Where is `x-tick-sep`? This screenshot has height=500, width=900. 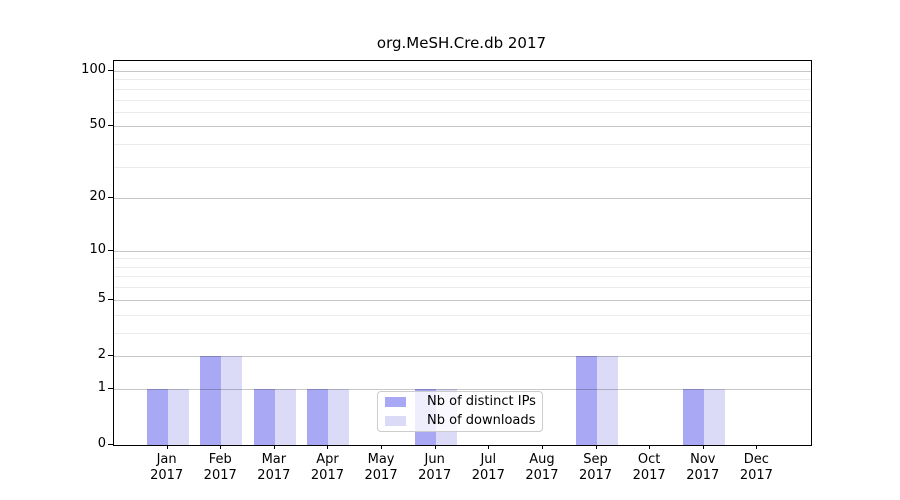 x-tick-sep is located at coordinates (596, 447).